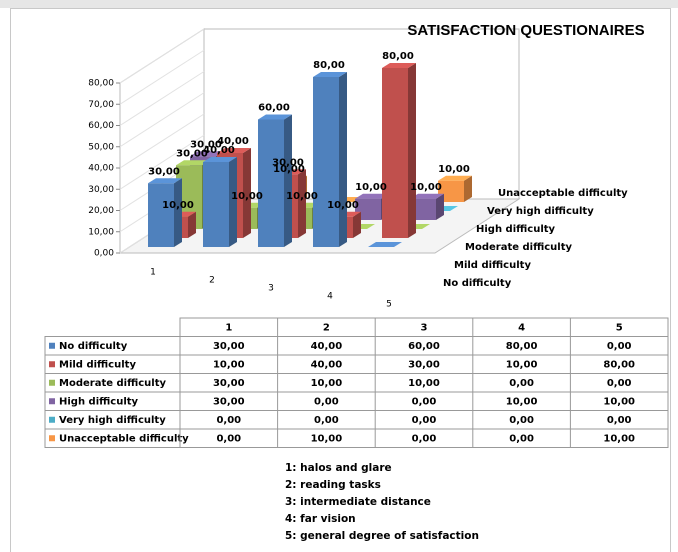 The width and height of the screenshot is (678, 552). Describe the element at coordinates (104, 254) in the screenshot. I see `y-tick-label: 0,00` at that location.